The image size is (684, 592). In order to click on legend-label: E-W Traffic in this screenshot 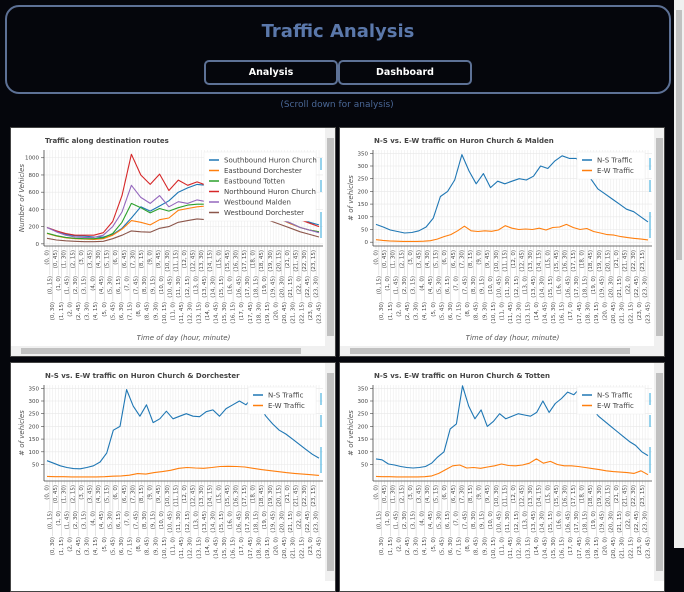, I will do `click(286, 406)`.